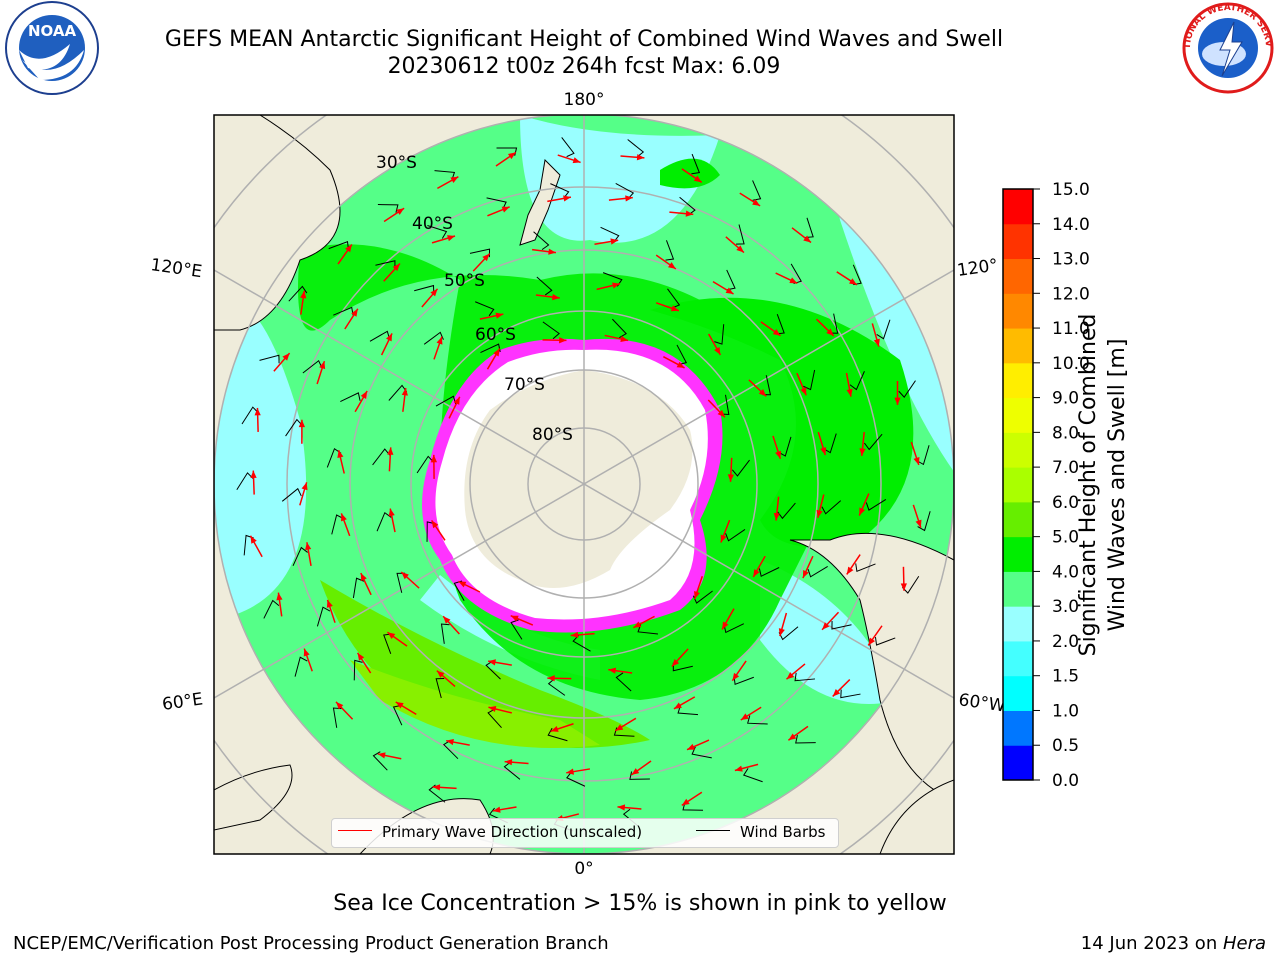 The height and width of the screenshot is (960, 1280). What do you see at coordinates (464, 281) in the screenshot?
I see `lat-label-50s: 50°S` at bounding box center [464, 281].